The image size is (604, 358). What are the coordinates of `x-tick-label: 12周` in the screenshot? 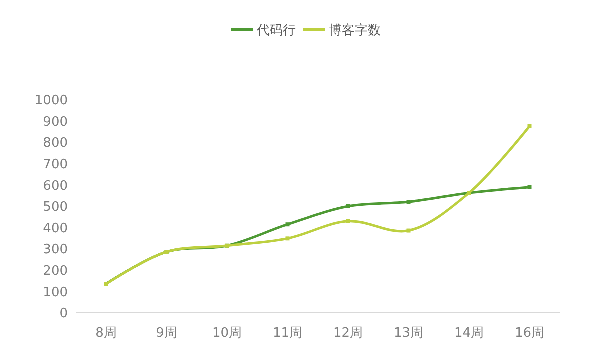 It's located at (348, 333).